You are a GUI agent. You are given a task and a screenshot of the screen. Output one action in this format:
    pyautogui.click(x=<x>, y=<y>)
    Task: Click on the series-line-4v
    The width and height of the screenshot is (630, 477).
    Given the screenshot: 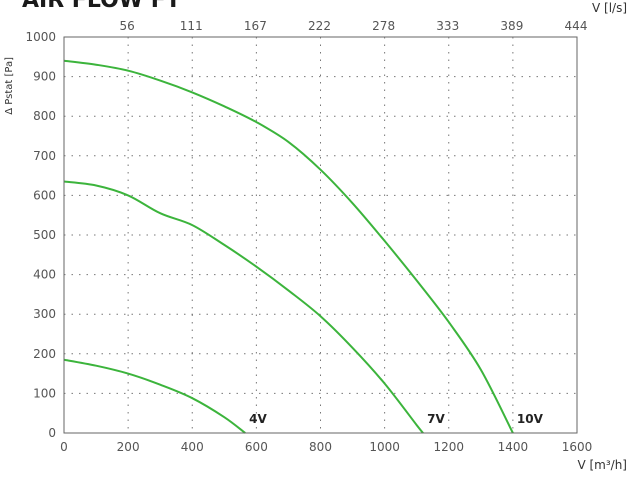 What is the action you would take?
    pyautogui.click(x=154, y=396)
    